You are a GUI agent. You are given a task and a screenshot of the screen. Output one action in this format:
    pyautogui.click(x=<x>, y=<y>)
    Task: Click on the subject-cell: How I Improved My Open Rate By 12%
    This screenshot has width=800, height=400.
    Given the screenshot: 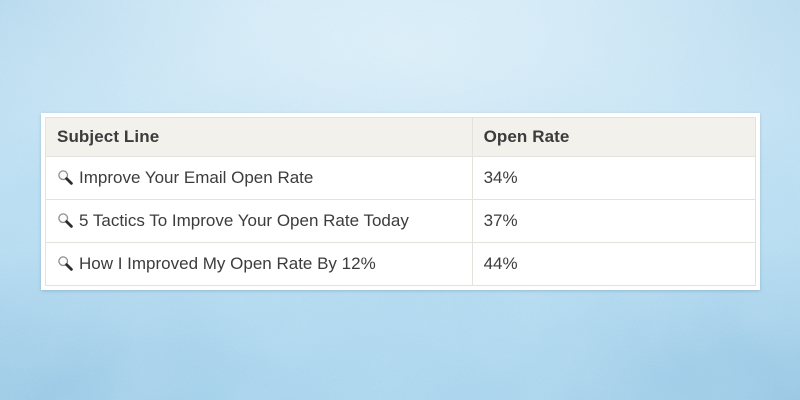 What is the action you would take?
    pyautogui.click(x=259, y=264)
    